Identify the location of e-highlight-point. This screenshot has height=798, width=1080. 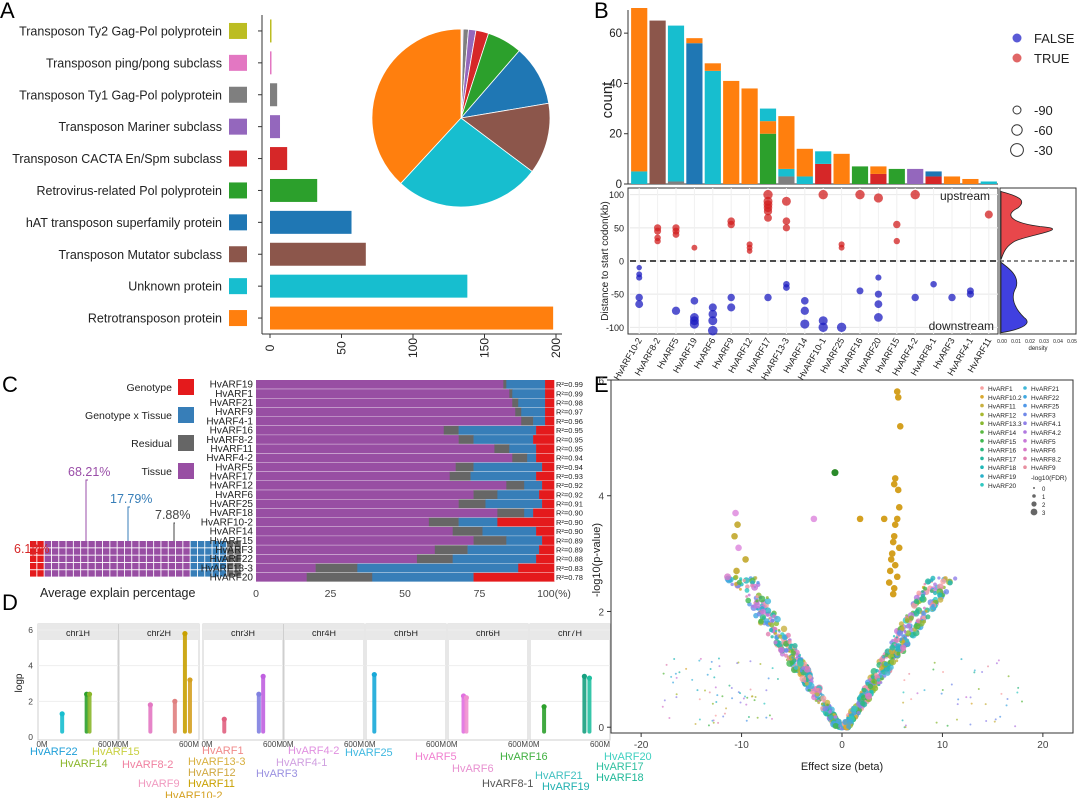
(894, 588).